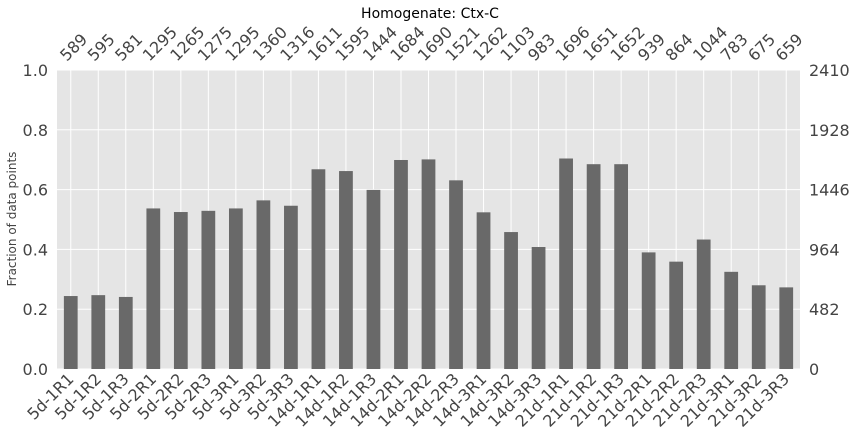 This screenshot has height=441, width=856. What do you see at coordinates (35, 220) in the screenshot?
I see `left-axis: 0.0 0.2 0.4 0.6 0.8 1.0` at bounding box center [35, 220].